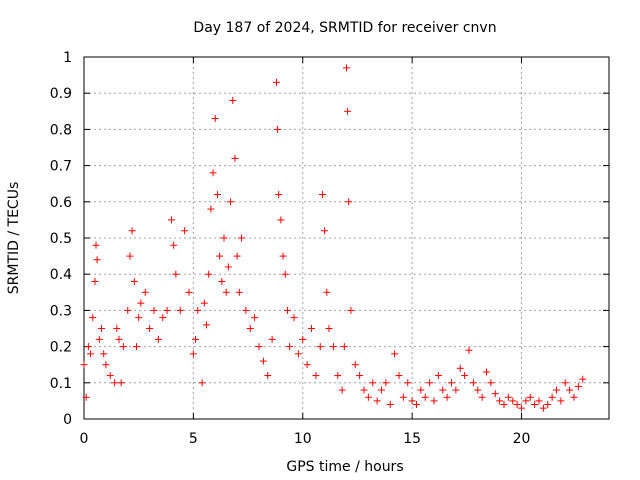 The image size is (640, 480). Describe the element at coordinates (344, 467) in the screenshot. I see `x-axis-label: GPS time / hours` at that location.